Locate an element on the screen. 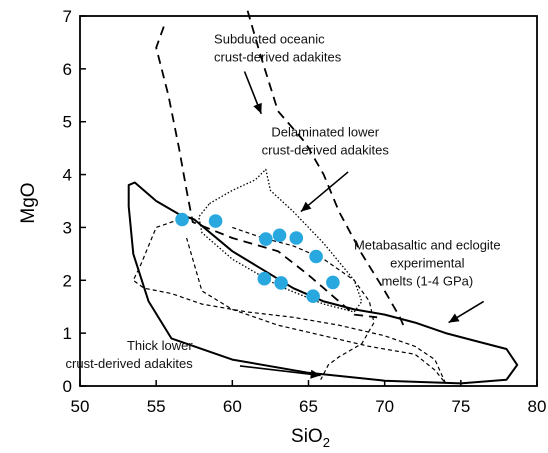 This screenshot has width=548, height=453. annotation-text: Delaminated lower is located at coordinates (325, 132).